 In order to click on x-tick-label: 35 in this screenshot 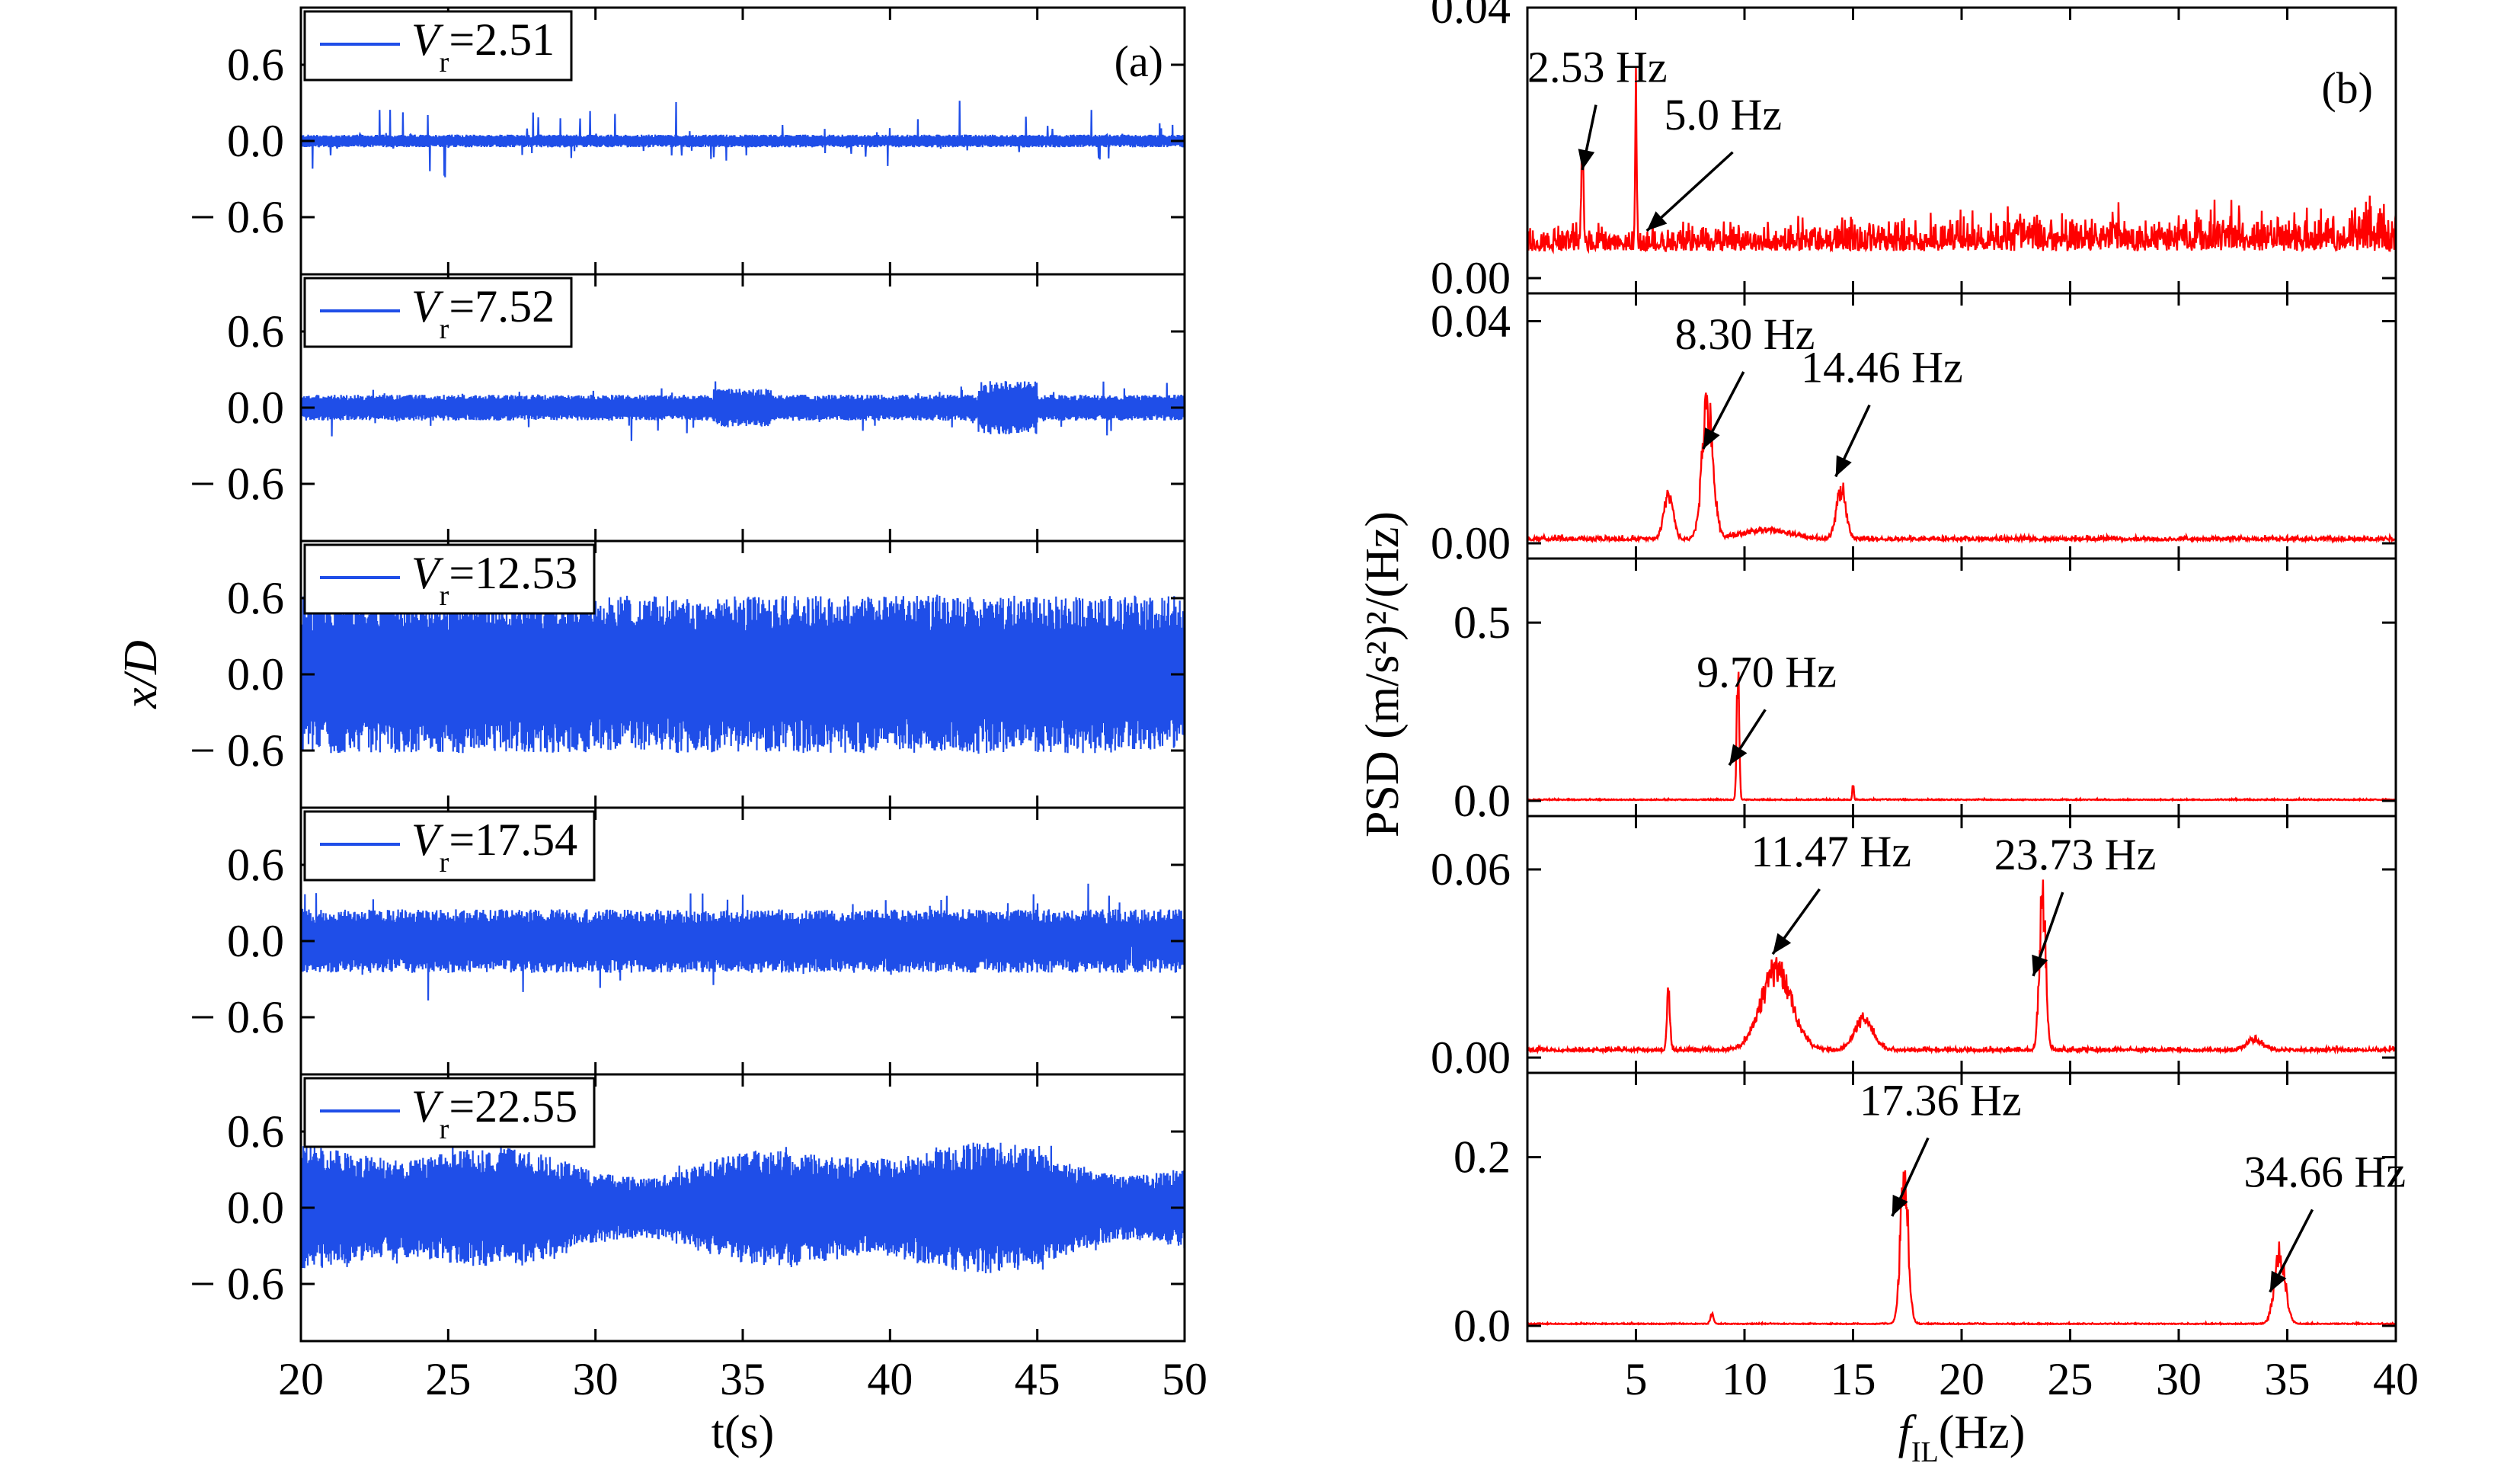, I will do `click(2288, 1379)`.